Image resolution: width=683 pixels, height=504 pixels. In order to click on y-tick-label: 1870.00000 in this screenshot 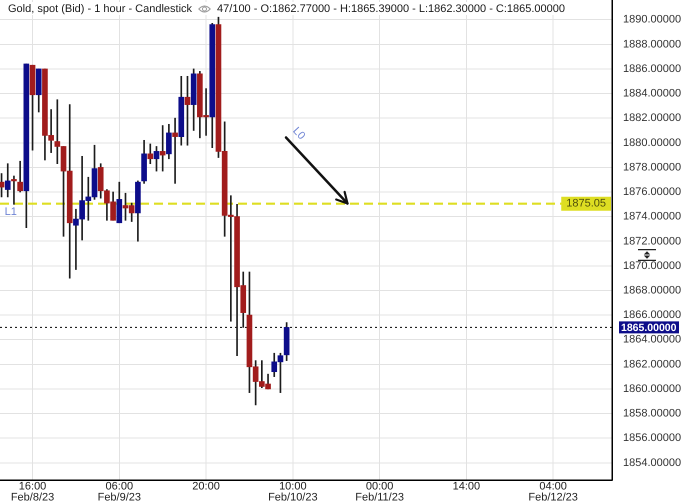, I will do `click(652, 266)`.